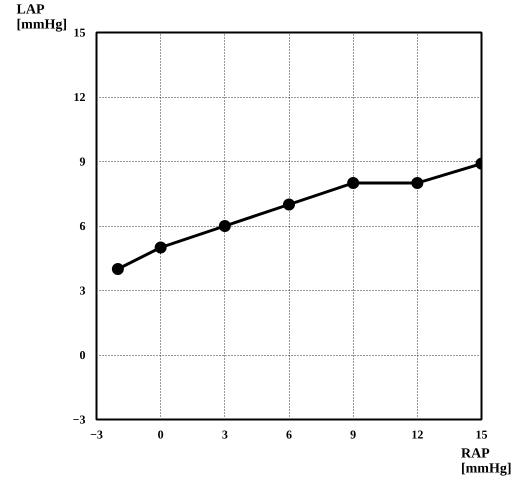 The height and width of the screenshot is (479, 531). I want to click on y-tick-label: 15, so click(80, 33).